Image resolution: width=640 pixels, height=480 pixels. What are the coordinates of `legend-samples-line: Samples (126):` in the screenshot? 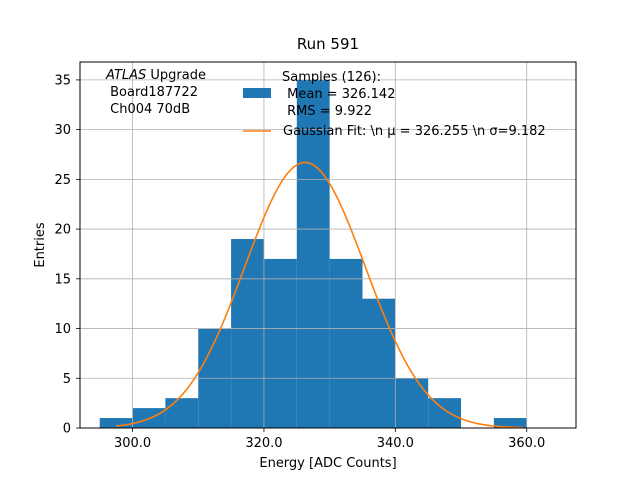 It's located at (331, 77).